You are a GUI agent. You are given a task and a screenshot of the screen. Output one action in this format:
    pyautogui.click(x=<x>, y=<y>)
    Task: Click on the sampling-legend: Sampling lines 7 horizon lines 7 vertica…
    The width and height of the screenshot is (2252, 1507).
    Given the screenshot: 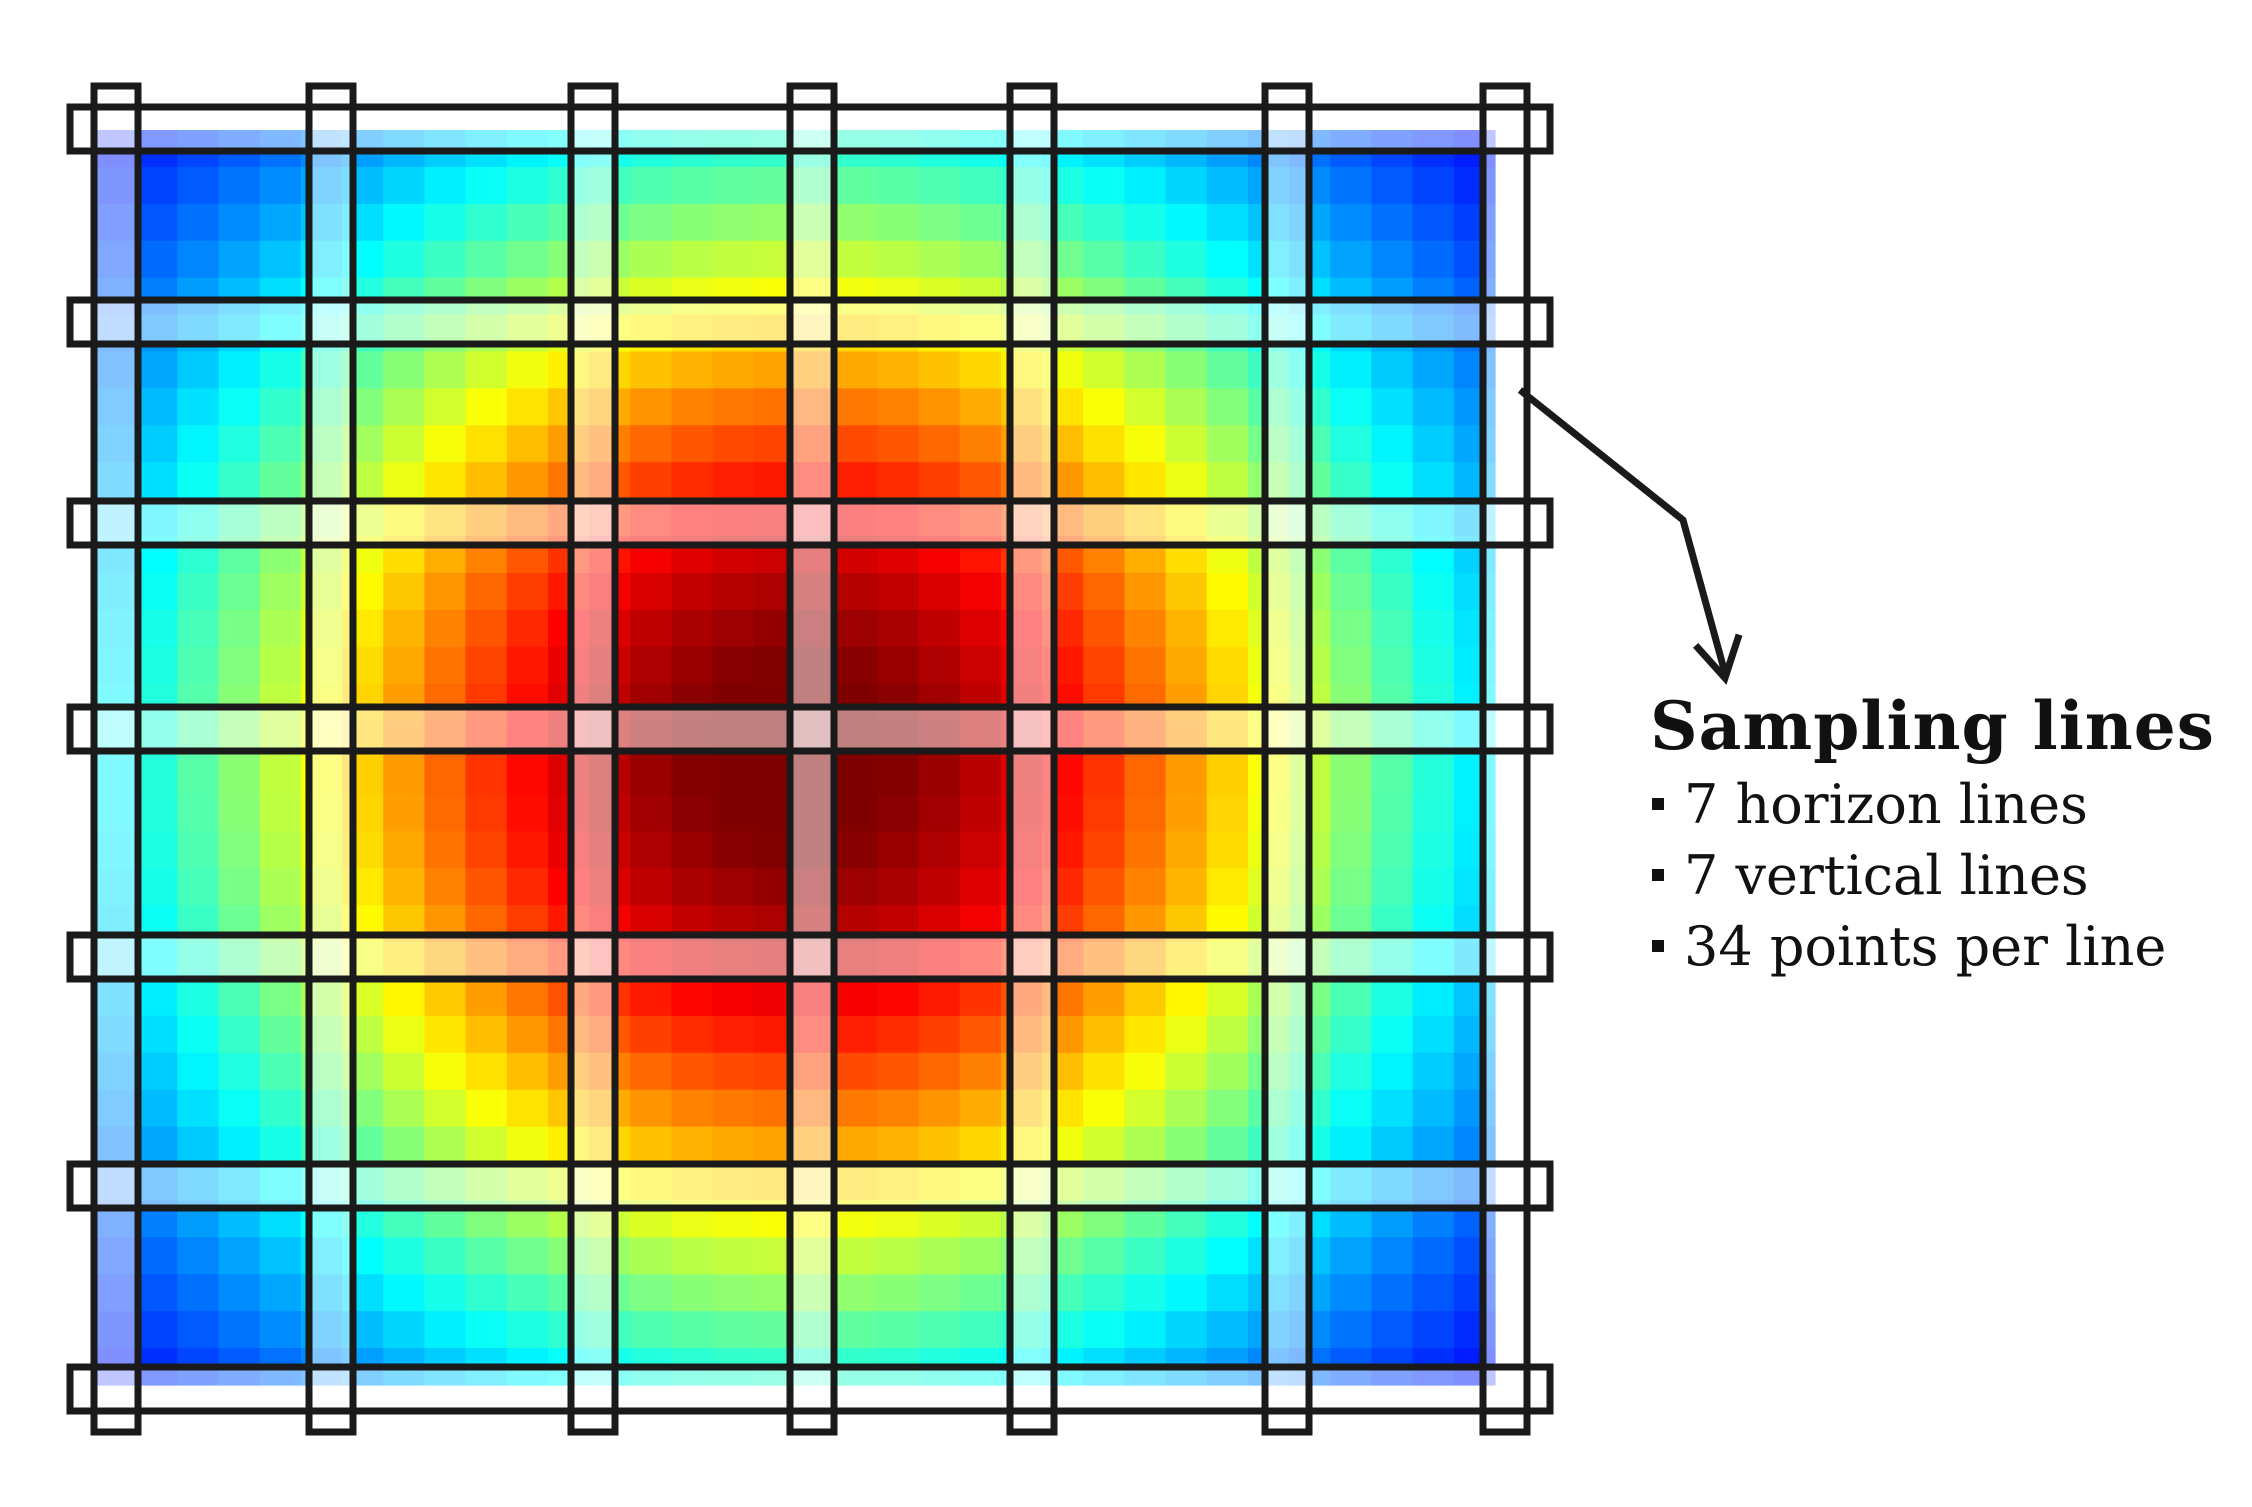 What is the action you would take?
    pyautogui.click(x=1932, y=836)
    